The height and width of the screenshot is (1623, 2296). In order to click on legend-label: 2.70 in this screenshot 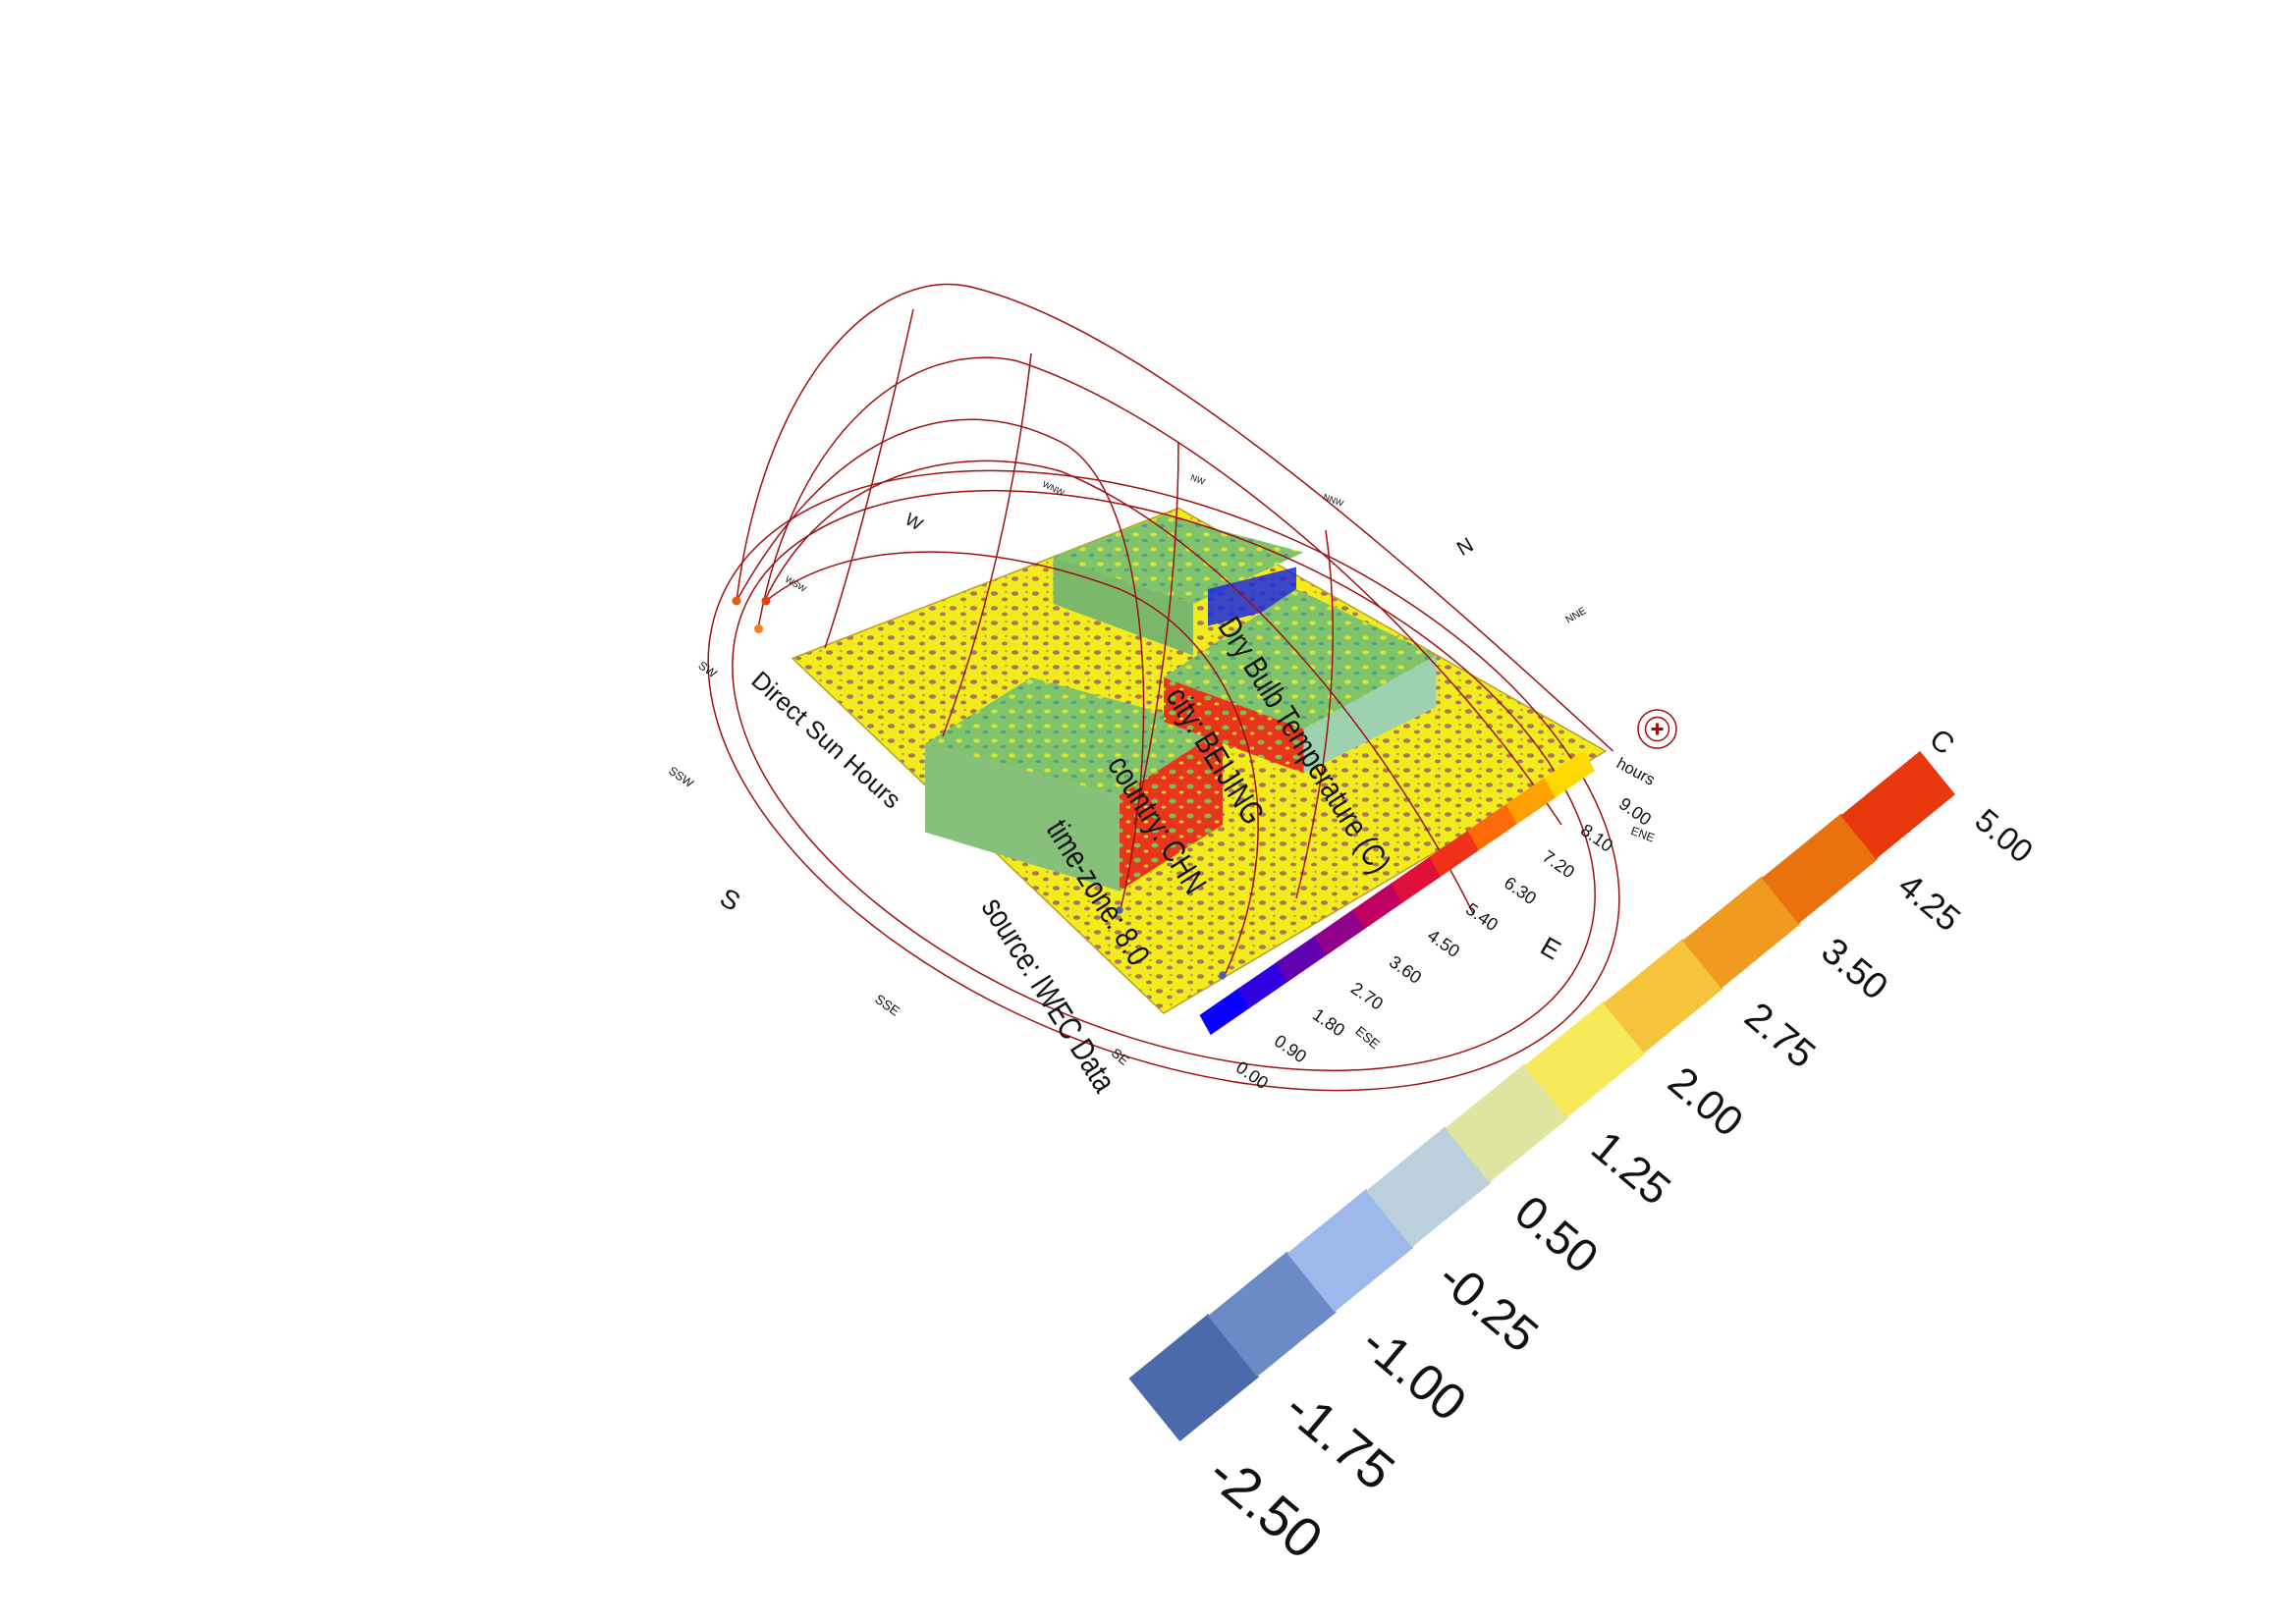, I will do `click(1367, 995)`.